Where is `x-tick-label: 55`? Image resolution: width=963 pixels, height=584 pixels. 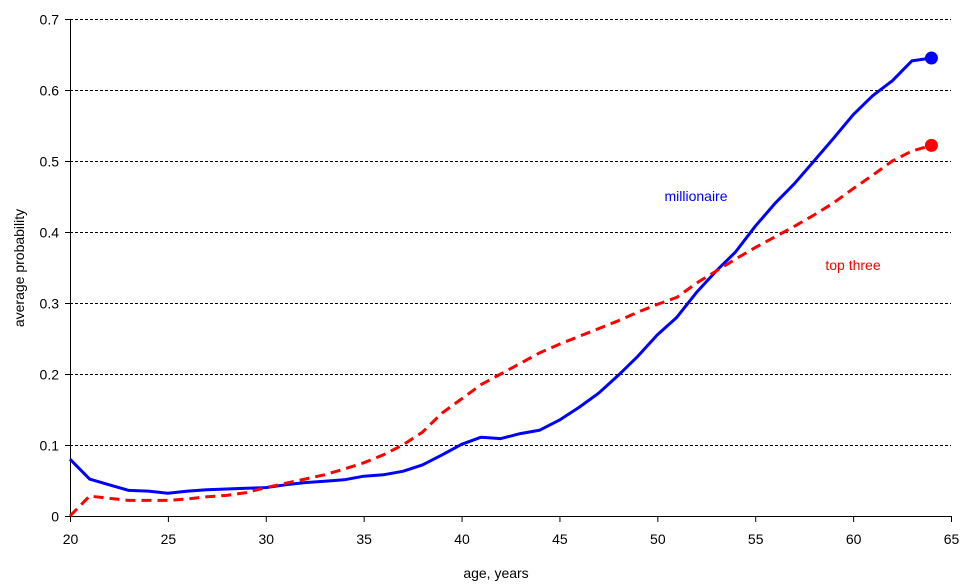 x-tick-label: 55 is located at coordinates (756, 539).